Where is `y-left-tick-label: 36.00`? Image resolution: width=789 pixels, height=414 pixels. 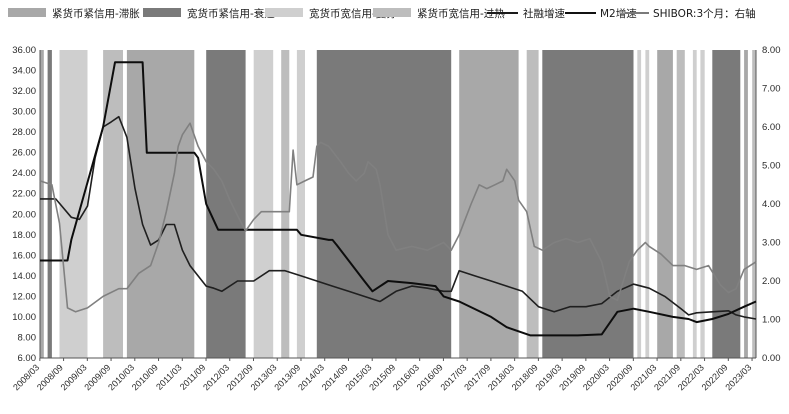
y-left-tick-label: 36.00 is located at coordinates (24, 50).